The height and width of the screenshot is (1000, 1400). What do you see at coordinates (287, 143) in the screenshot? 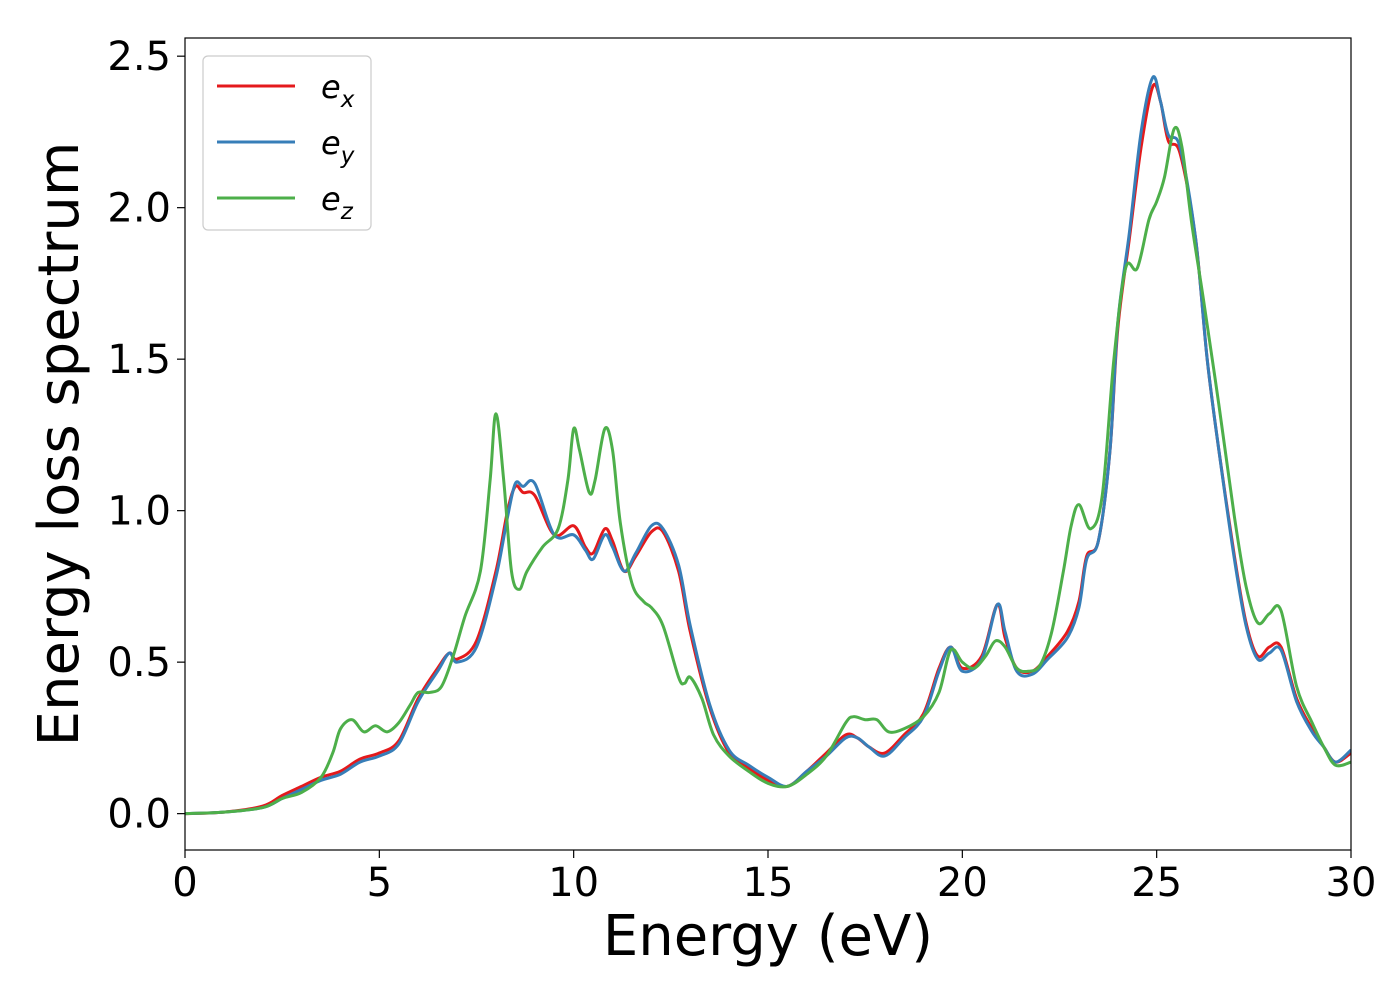
I see `legend: ex ey ez` at bounding box center [287, 143].